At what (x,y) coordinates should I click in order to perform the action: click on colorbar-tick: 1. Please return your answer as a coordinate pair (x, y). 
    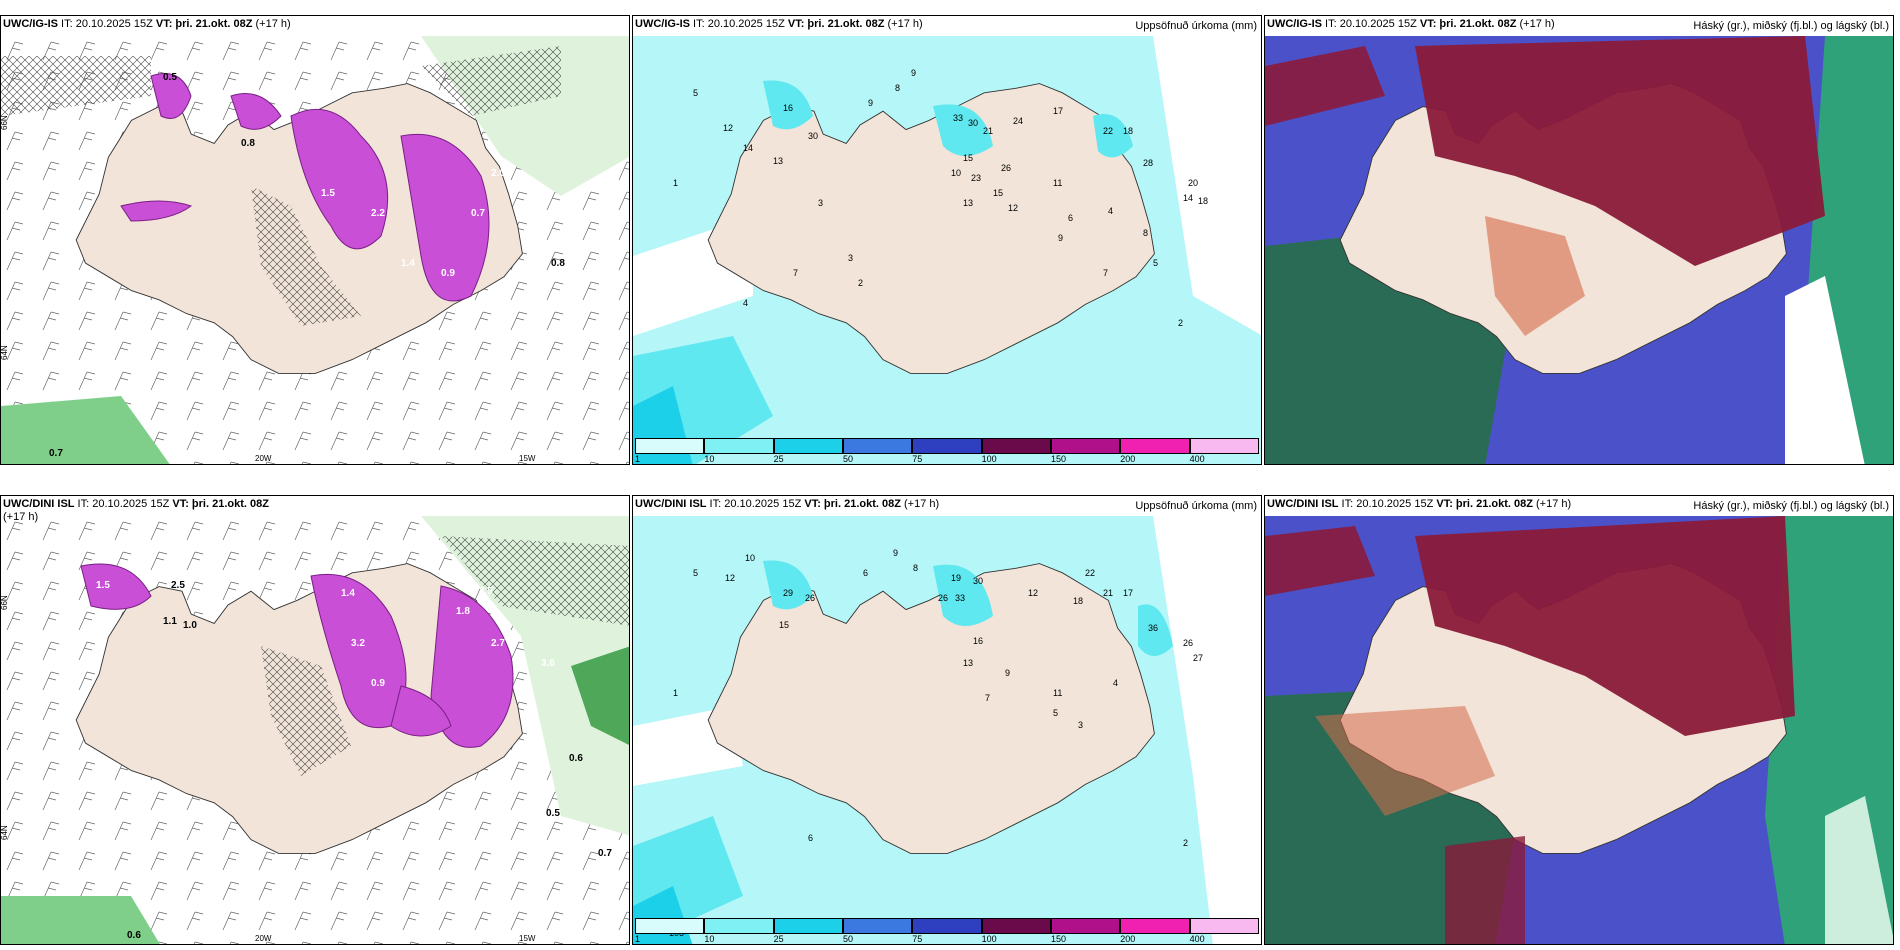
    Looking at the image, I should click on (638, 459).